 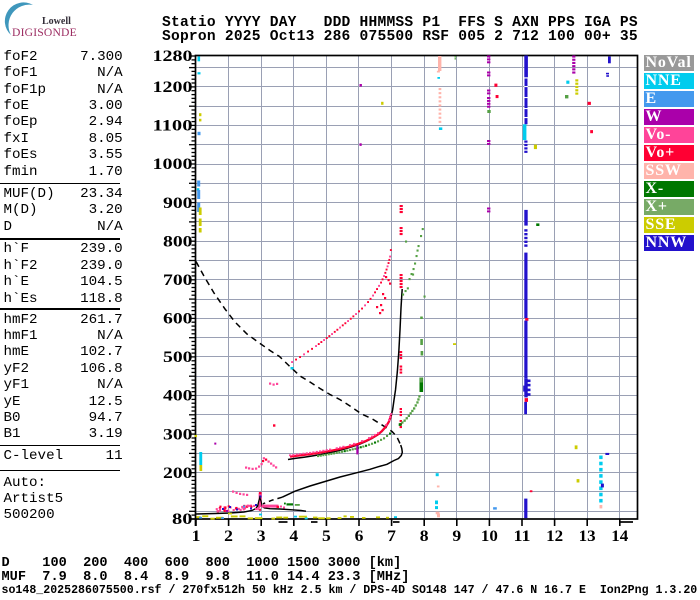 What do you see at coordinates (293, 536) in the screenshot?
I see `svg-text: 4` at bounding box center [293, 536].